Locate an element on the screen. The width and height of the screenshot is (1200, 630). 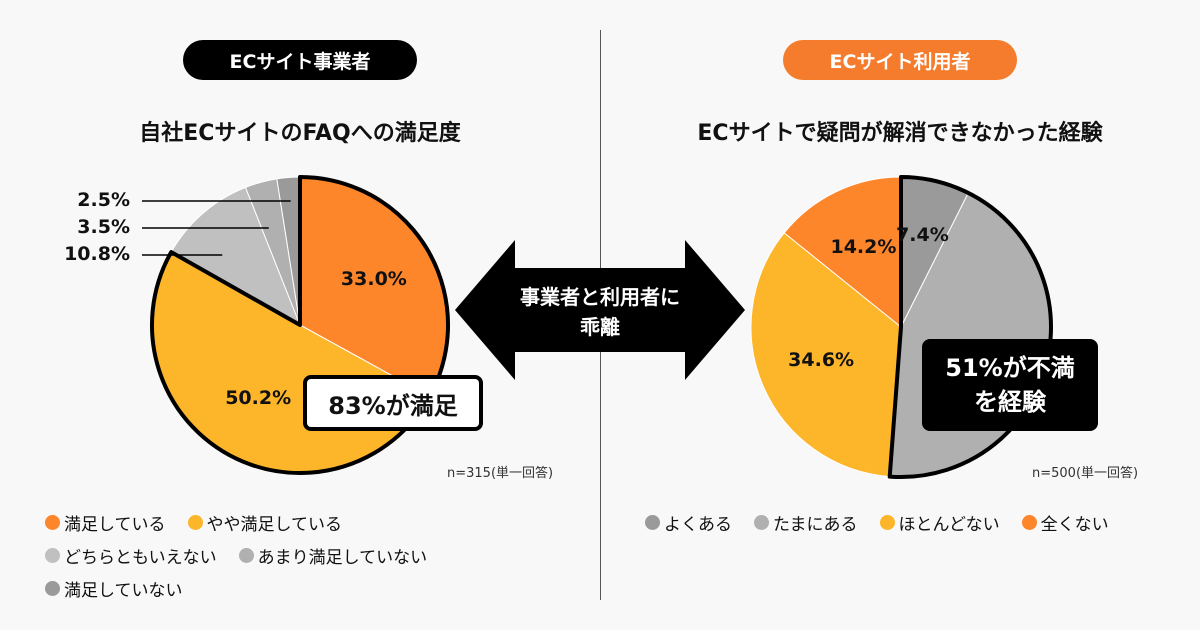
right-chart-title: ECサイトで疑問が解消できなかった経験 is located at coordinates (900, 133).